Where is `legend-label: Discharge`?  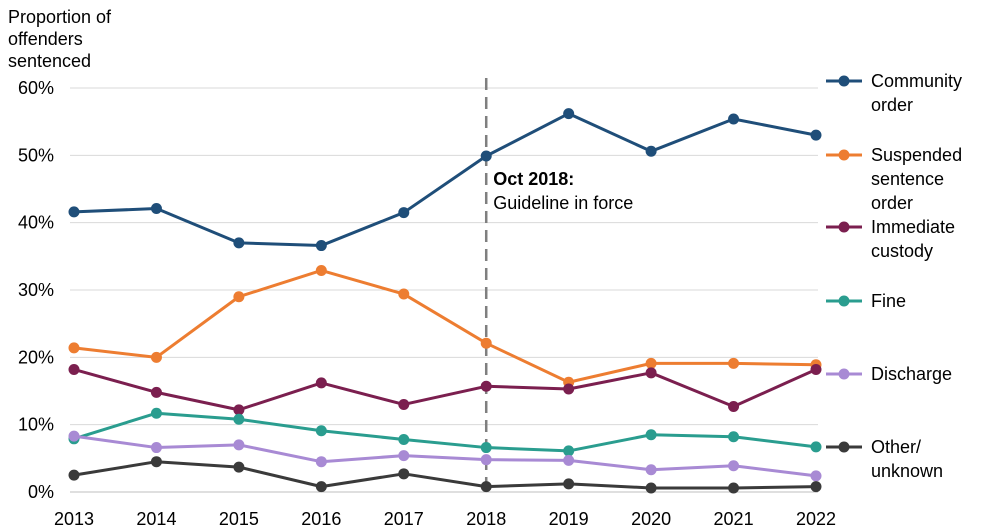
legend-label: Discharge is located at coordinates (911, 374).